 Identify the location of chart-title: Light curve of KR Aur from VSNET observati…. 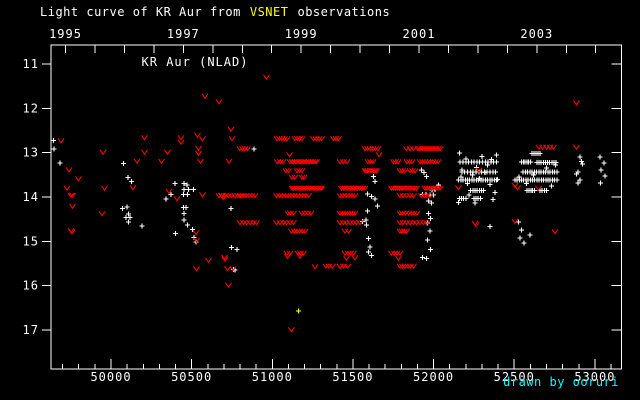
(215, 12).